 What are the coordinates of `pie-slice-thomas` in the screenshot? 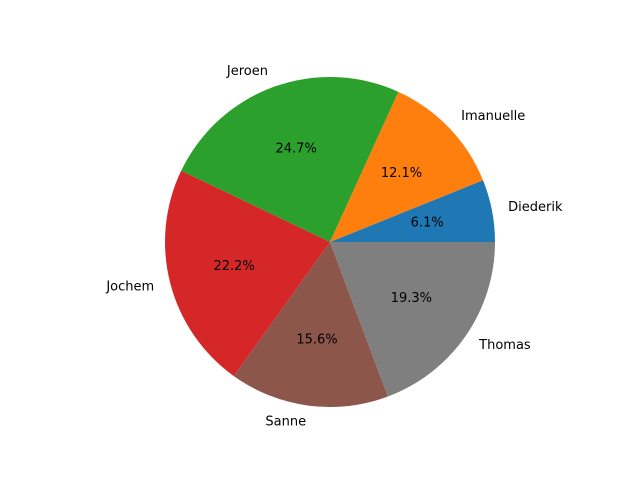 It's located at (412, 319).